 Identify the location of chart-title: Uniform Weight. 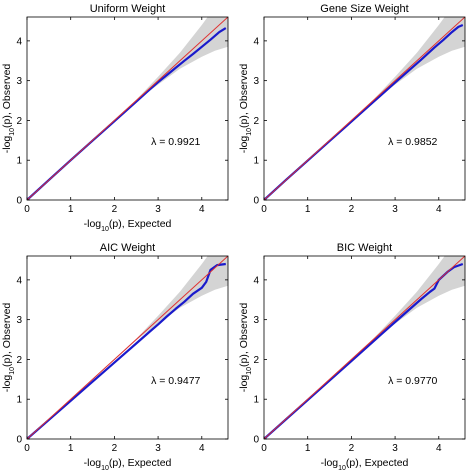
(128, 9).